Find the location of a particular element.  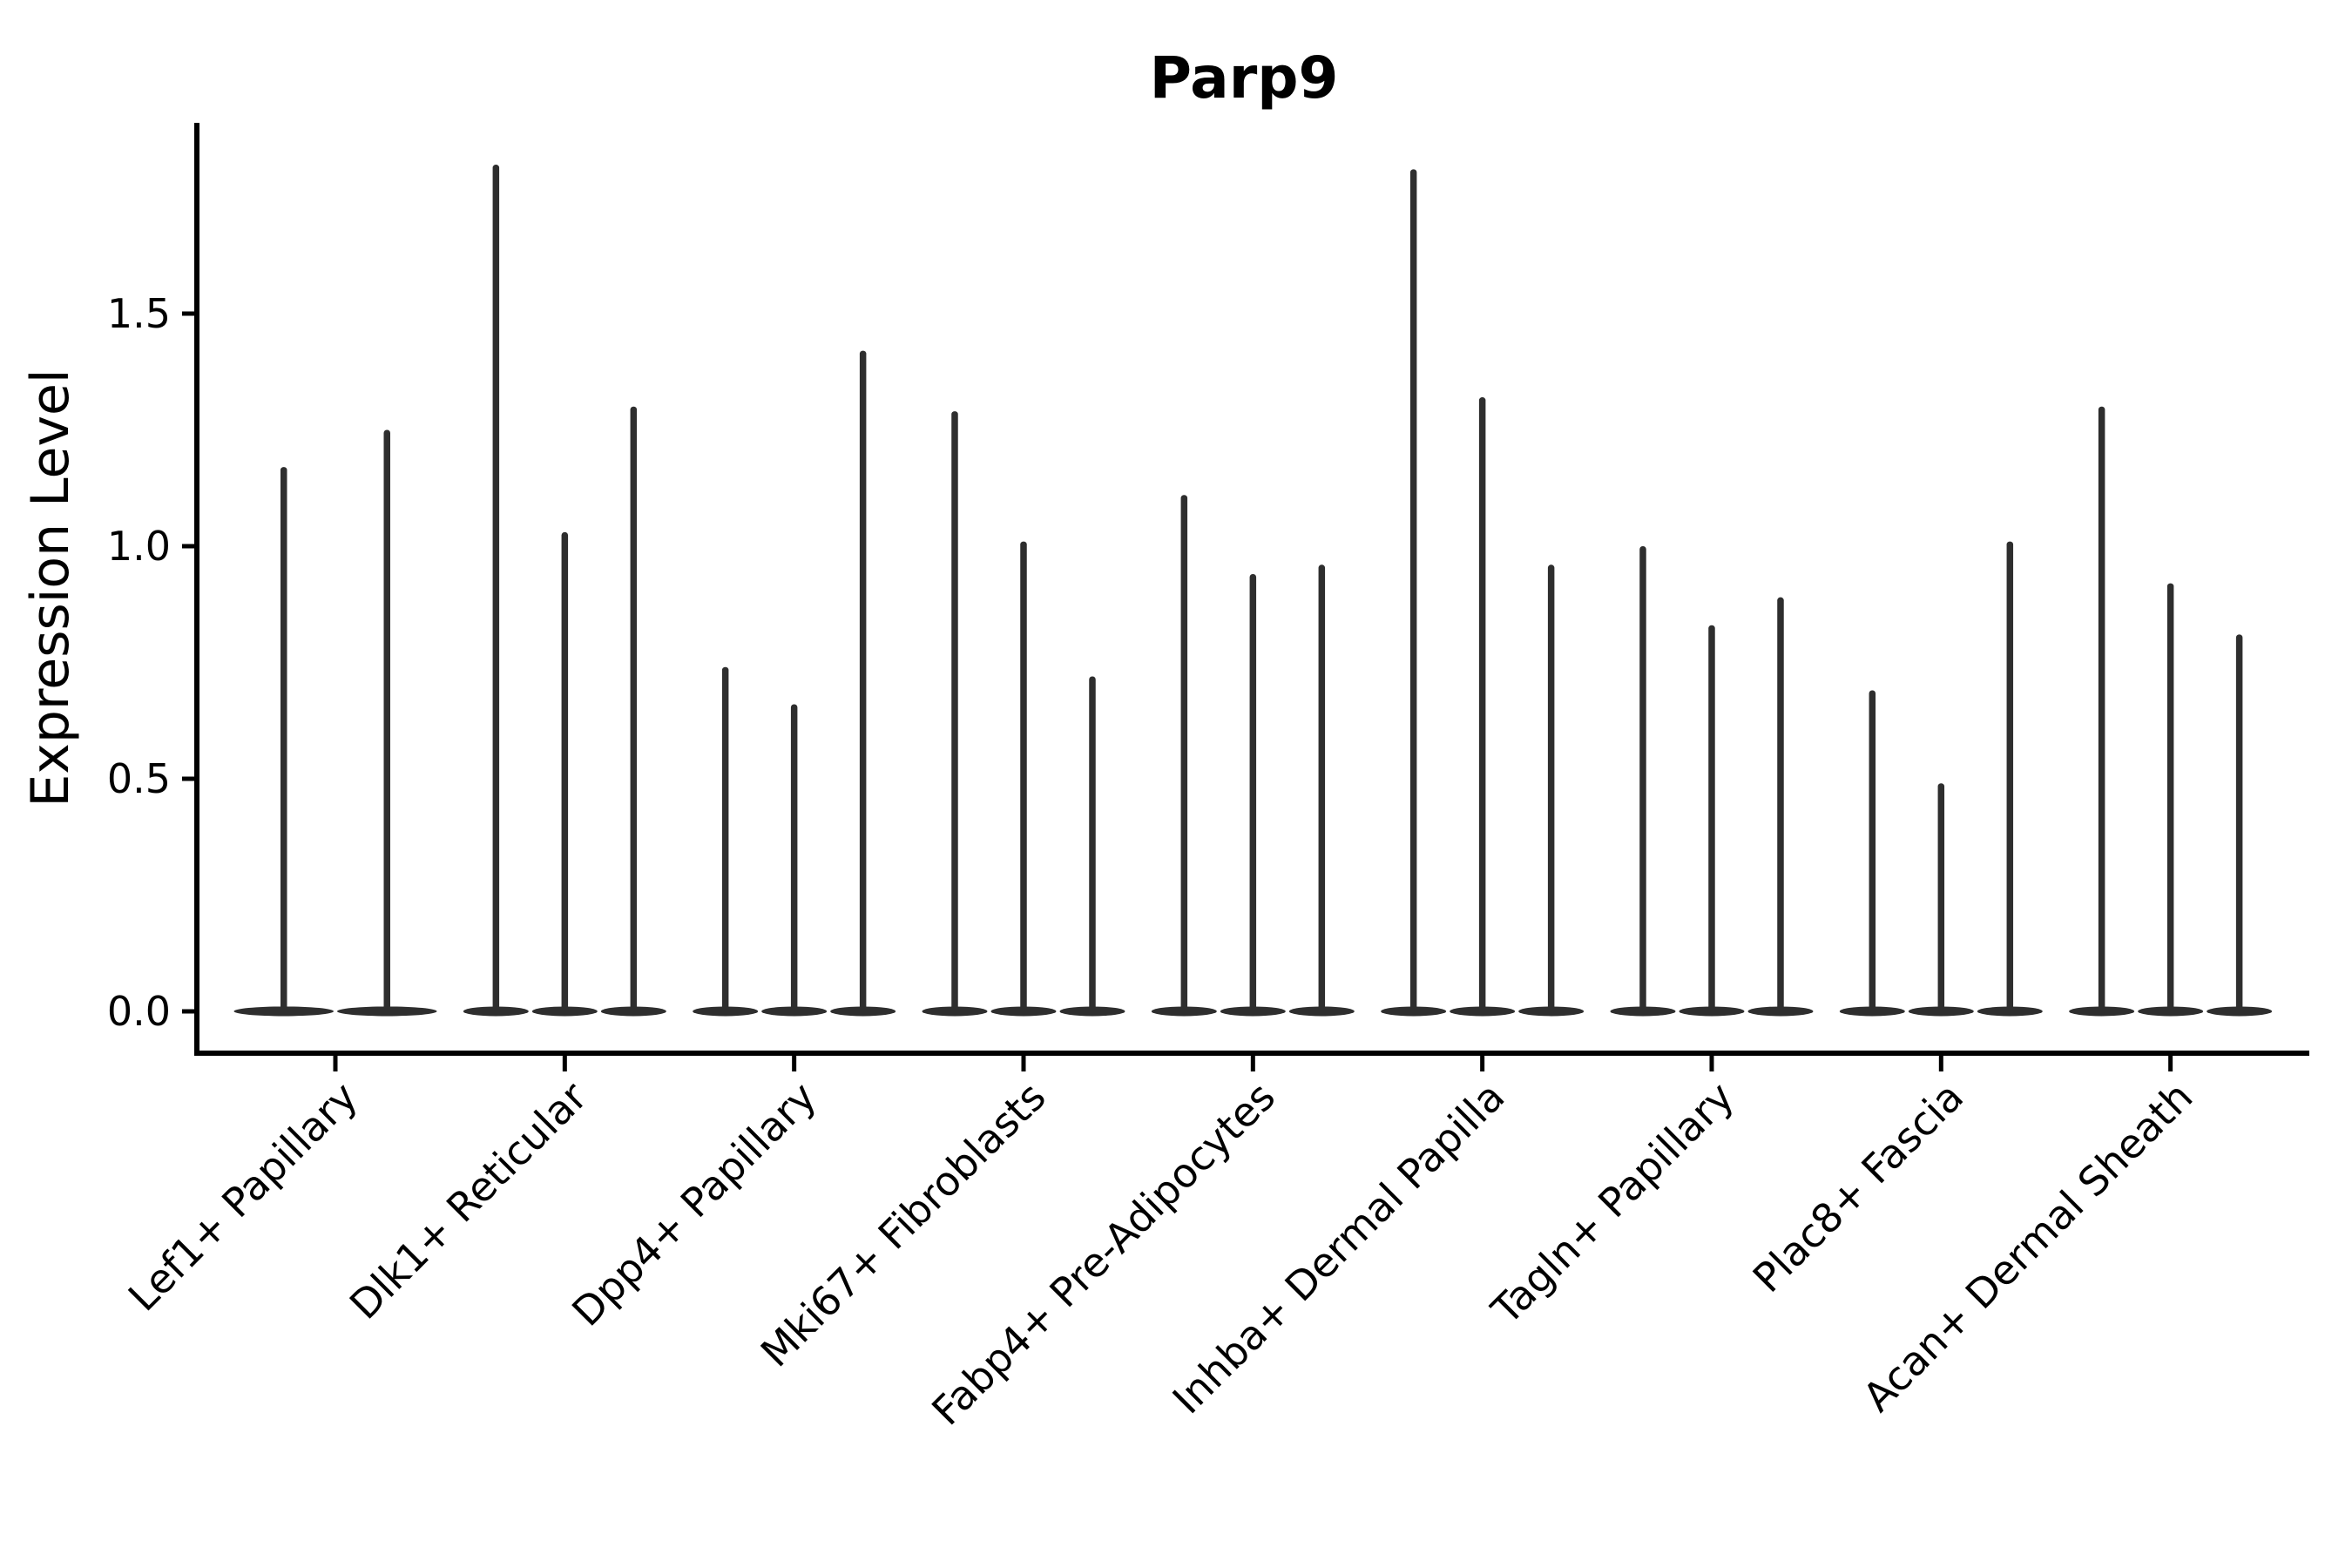

x-tick-label: Tagln+ Papillary is located at coordinates (1612, 1204).